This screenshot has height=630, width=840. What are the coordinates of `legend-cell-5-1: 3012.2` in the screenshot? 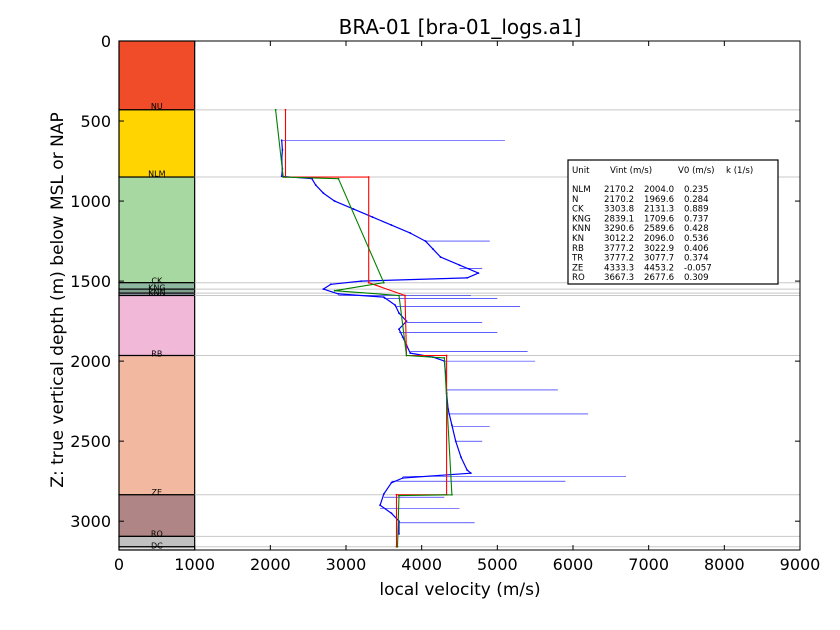 It's located at (619, 239).